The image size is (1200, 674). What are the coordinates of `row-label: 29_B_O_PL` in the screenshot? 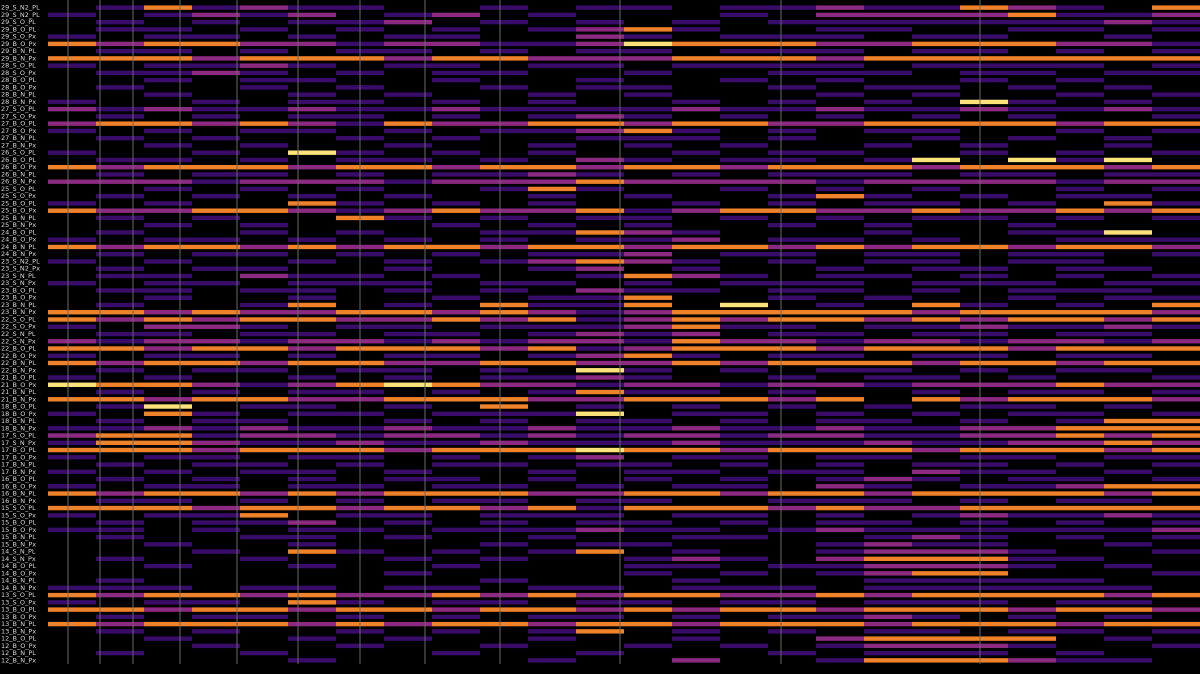 It's located at (19, 29).